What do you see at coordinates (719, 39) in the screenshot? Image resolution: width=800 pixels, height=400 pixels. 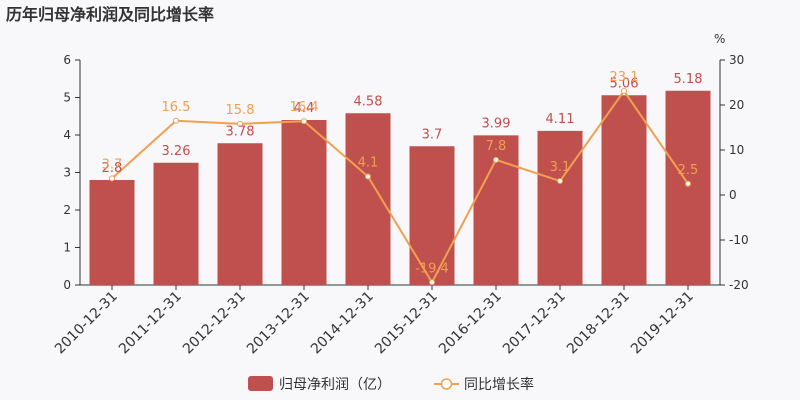 I see `y-right-unit: %` at bounding box center [719, 39].